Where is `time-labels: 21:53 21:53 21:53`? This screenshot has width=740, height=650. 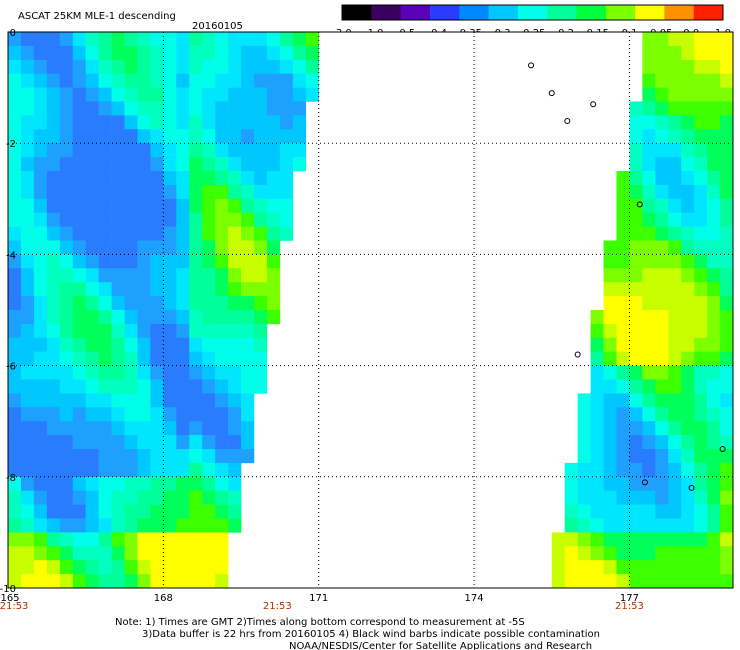
time-labels: 21:53 21:53 21:53 is located at coordinates (322, 606).